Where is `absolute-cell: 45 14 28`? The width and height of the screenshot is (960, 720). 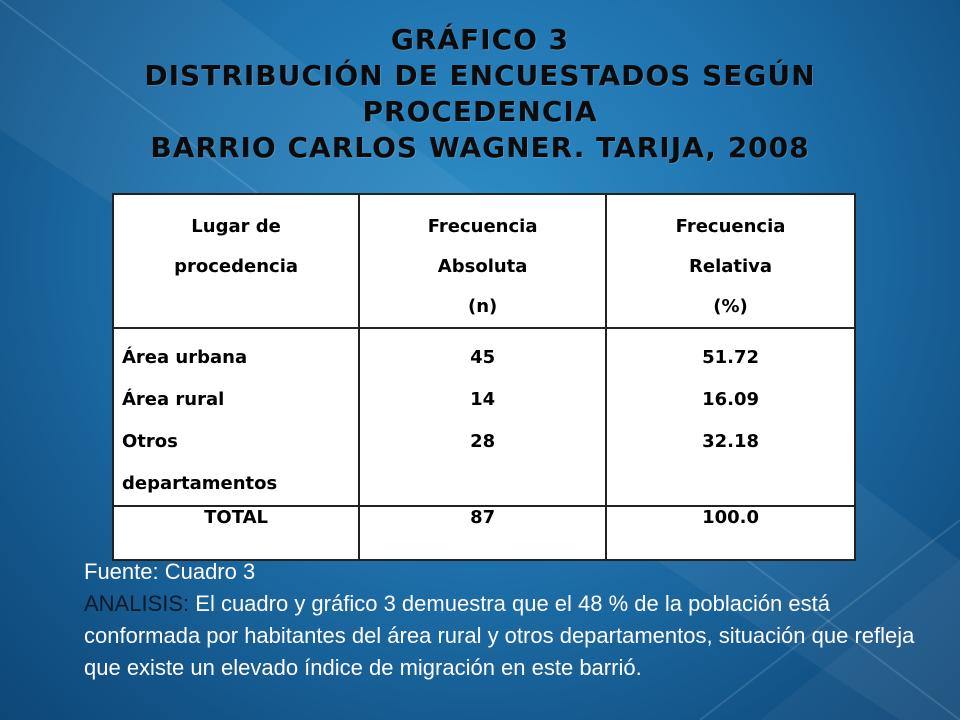 absolute-cell: 45 14 28 is located at coordinates (483, 417).